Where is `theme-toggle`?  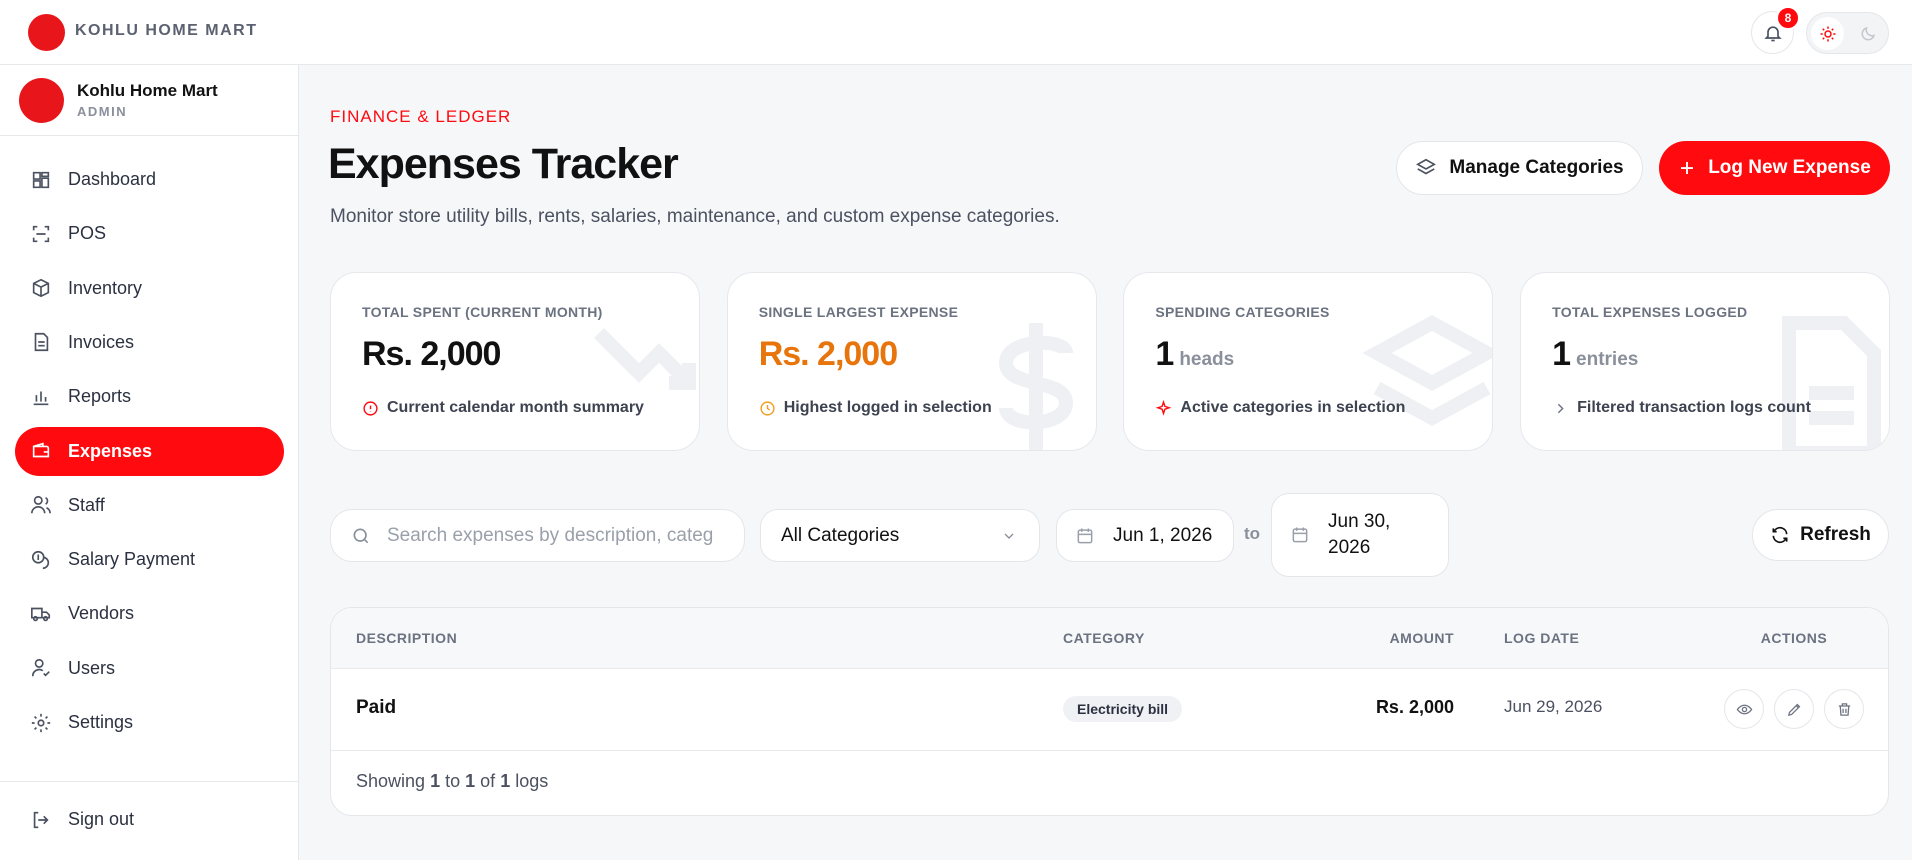 theme-toggle is located at coordinates (1847, 33).